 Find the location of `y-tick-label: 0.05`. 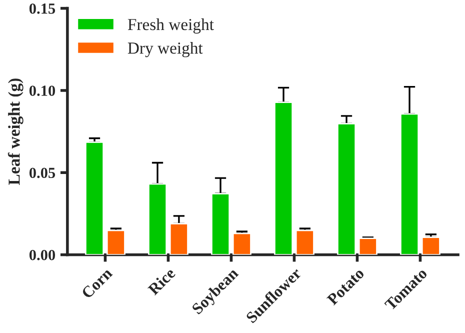

y-tick-label: 0.05 is located at coordinates (42, 173).